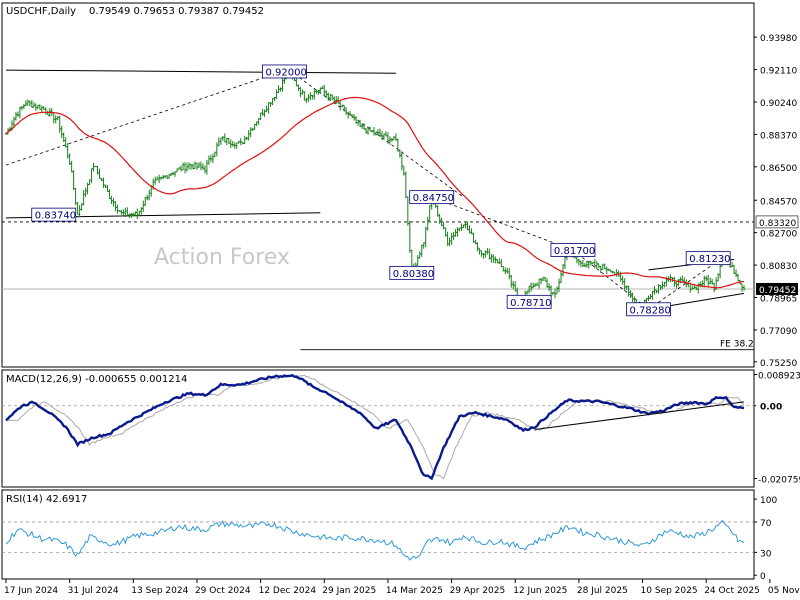 This screenshot has width=800, height=600. Describe the element at coordinates (530, 303) in the screenshot. I see `price-annotation-label: 0.78710` at that location.